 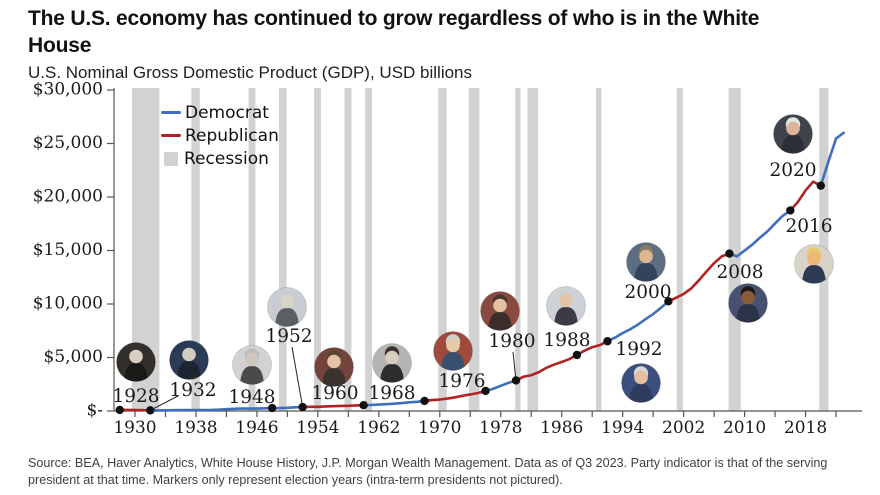 I want to click on election-year-label: 1980, so click(x=511, y=341).